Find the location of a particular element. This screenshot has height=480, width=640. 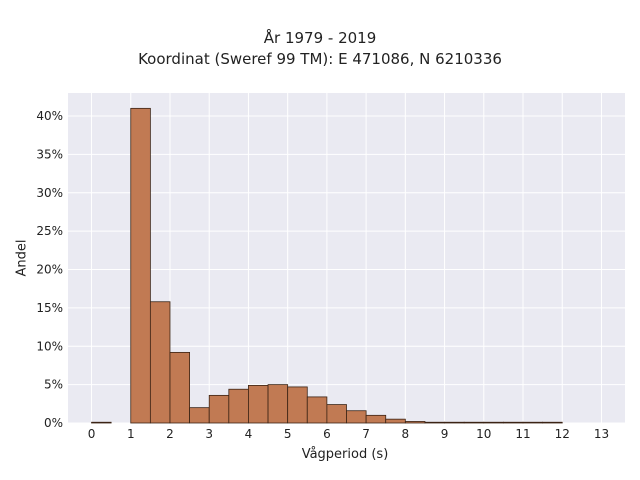

y-tick-label: 15% is located at coordinates (49, 308).